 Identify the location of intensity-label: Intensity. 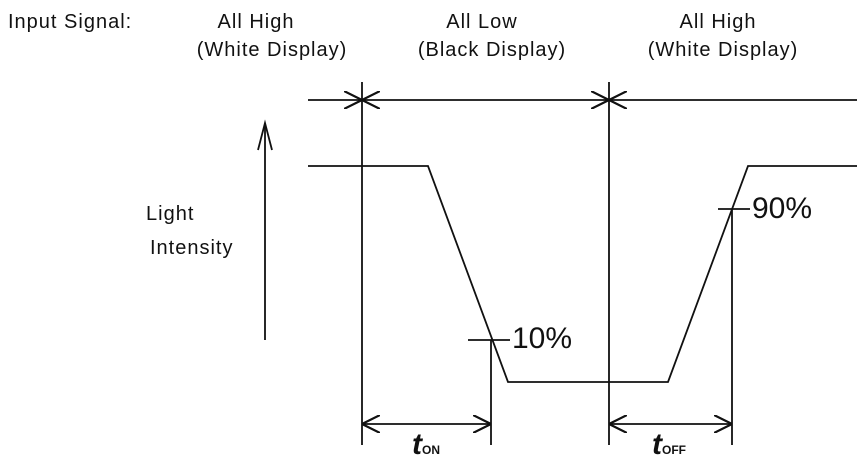
(192, 248).